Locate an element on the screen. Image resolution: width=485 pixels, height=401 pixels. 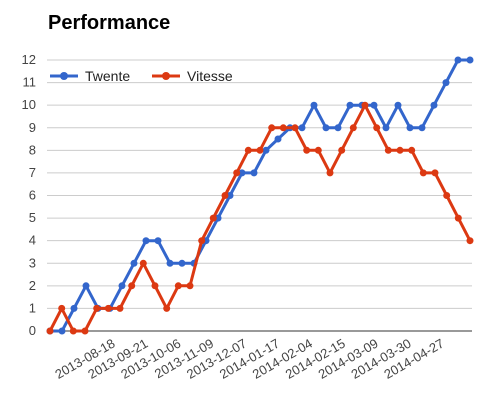
y-tick-label: 8 is located at coordinates (32, 149).